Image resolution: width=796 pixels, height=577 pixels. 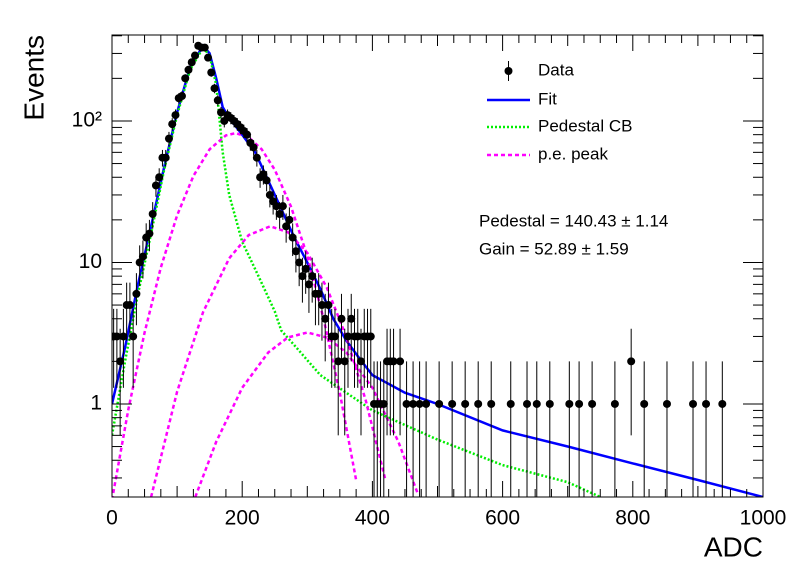 What do you see at coordinates (556, 69) in the screenshot?
I see `legend-label: Data` at bounding box center [556, 69].